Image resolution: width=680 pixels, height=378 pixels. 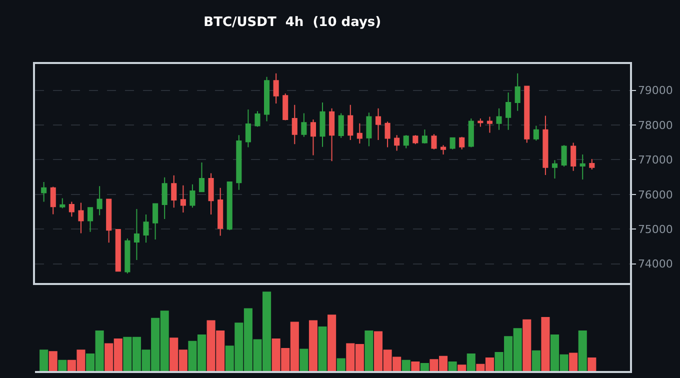 I want to click on y-tick-label: 79000, so click(x=655, y=91).